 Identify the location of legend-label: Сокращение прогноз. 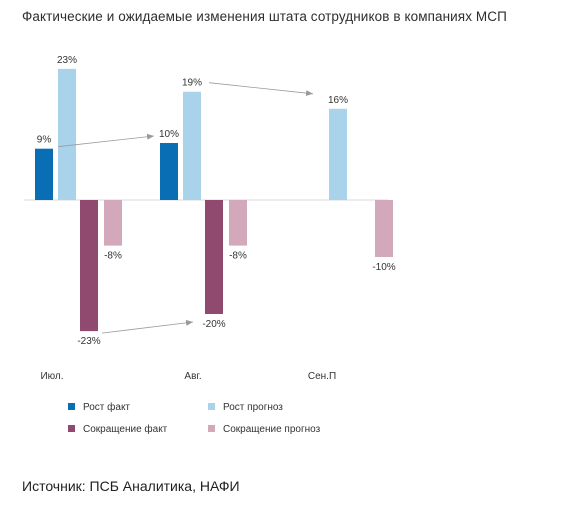
(272, 429).